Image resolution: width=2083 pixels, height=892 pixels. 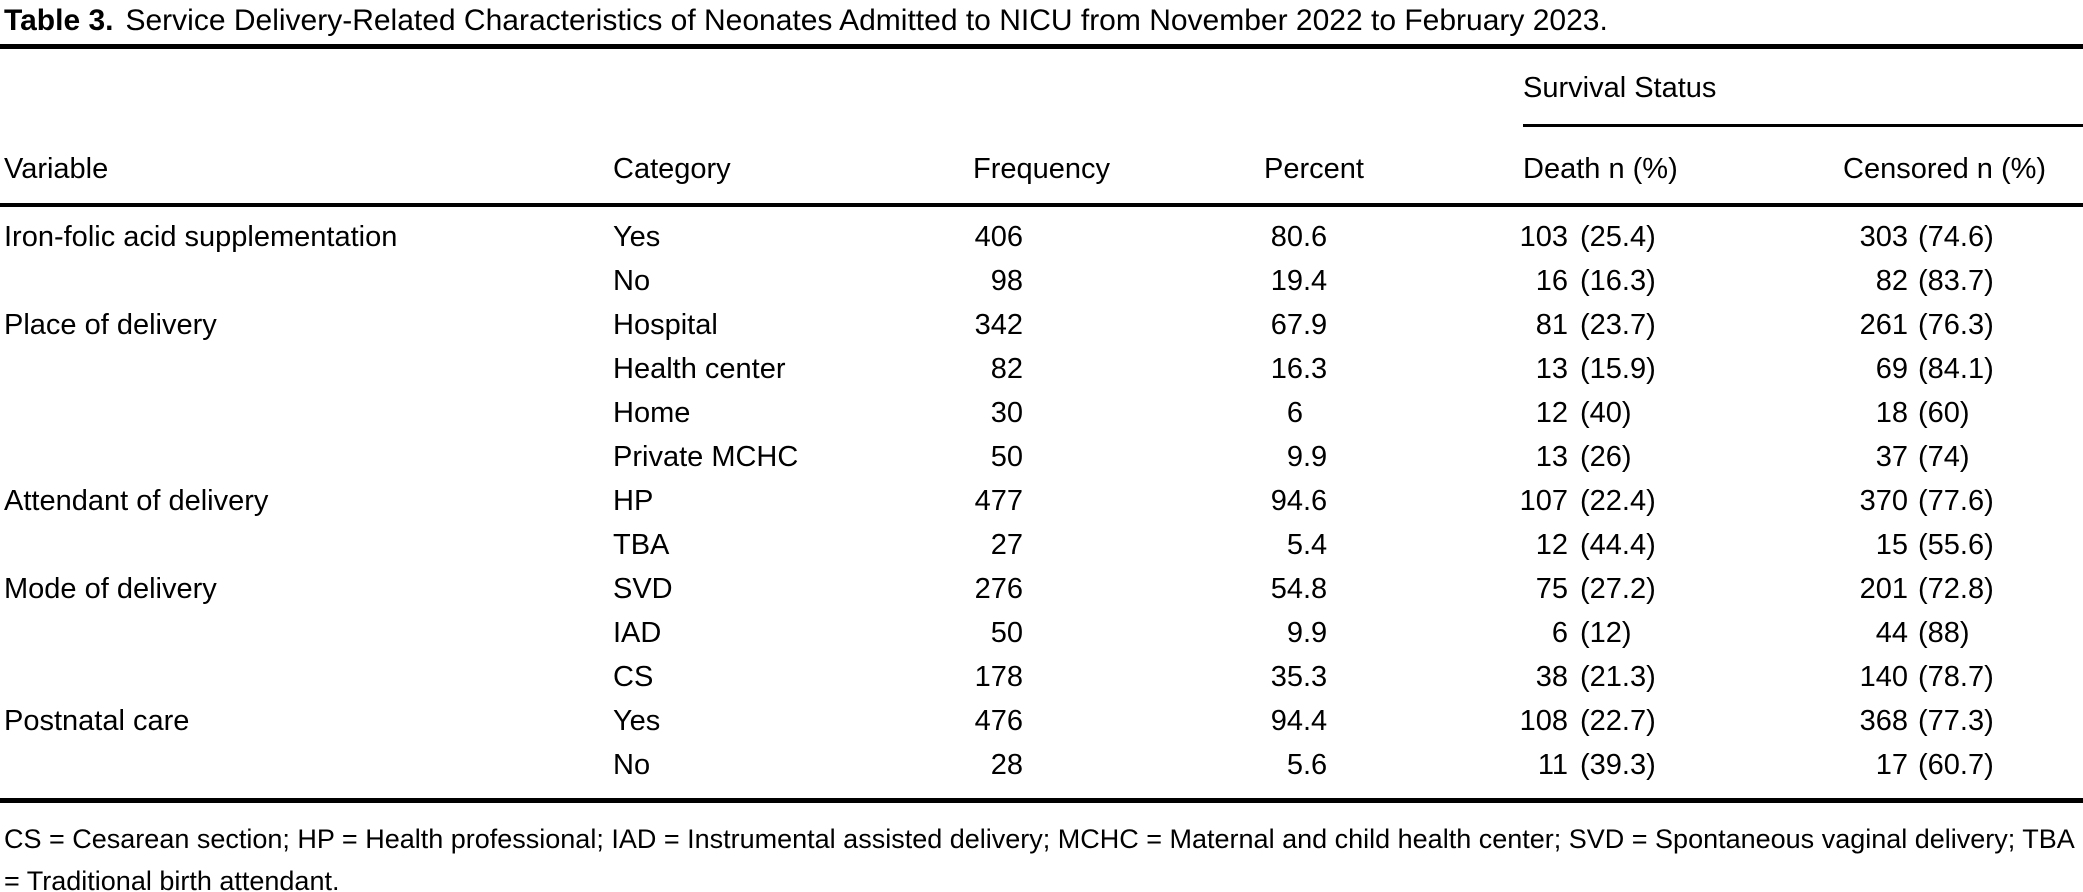 I want to click on censored-percent-value: (83.7), so click(x=1956, y=280).